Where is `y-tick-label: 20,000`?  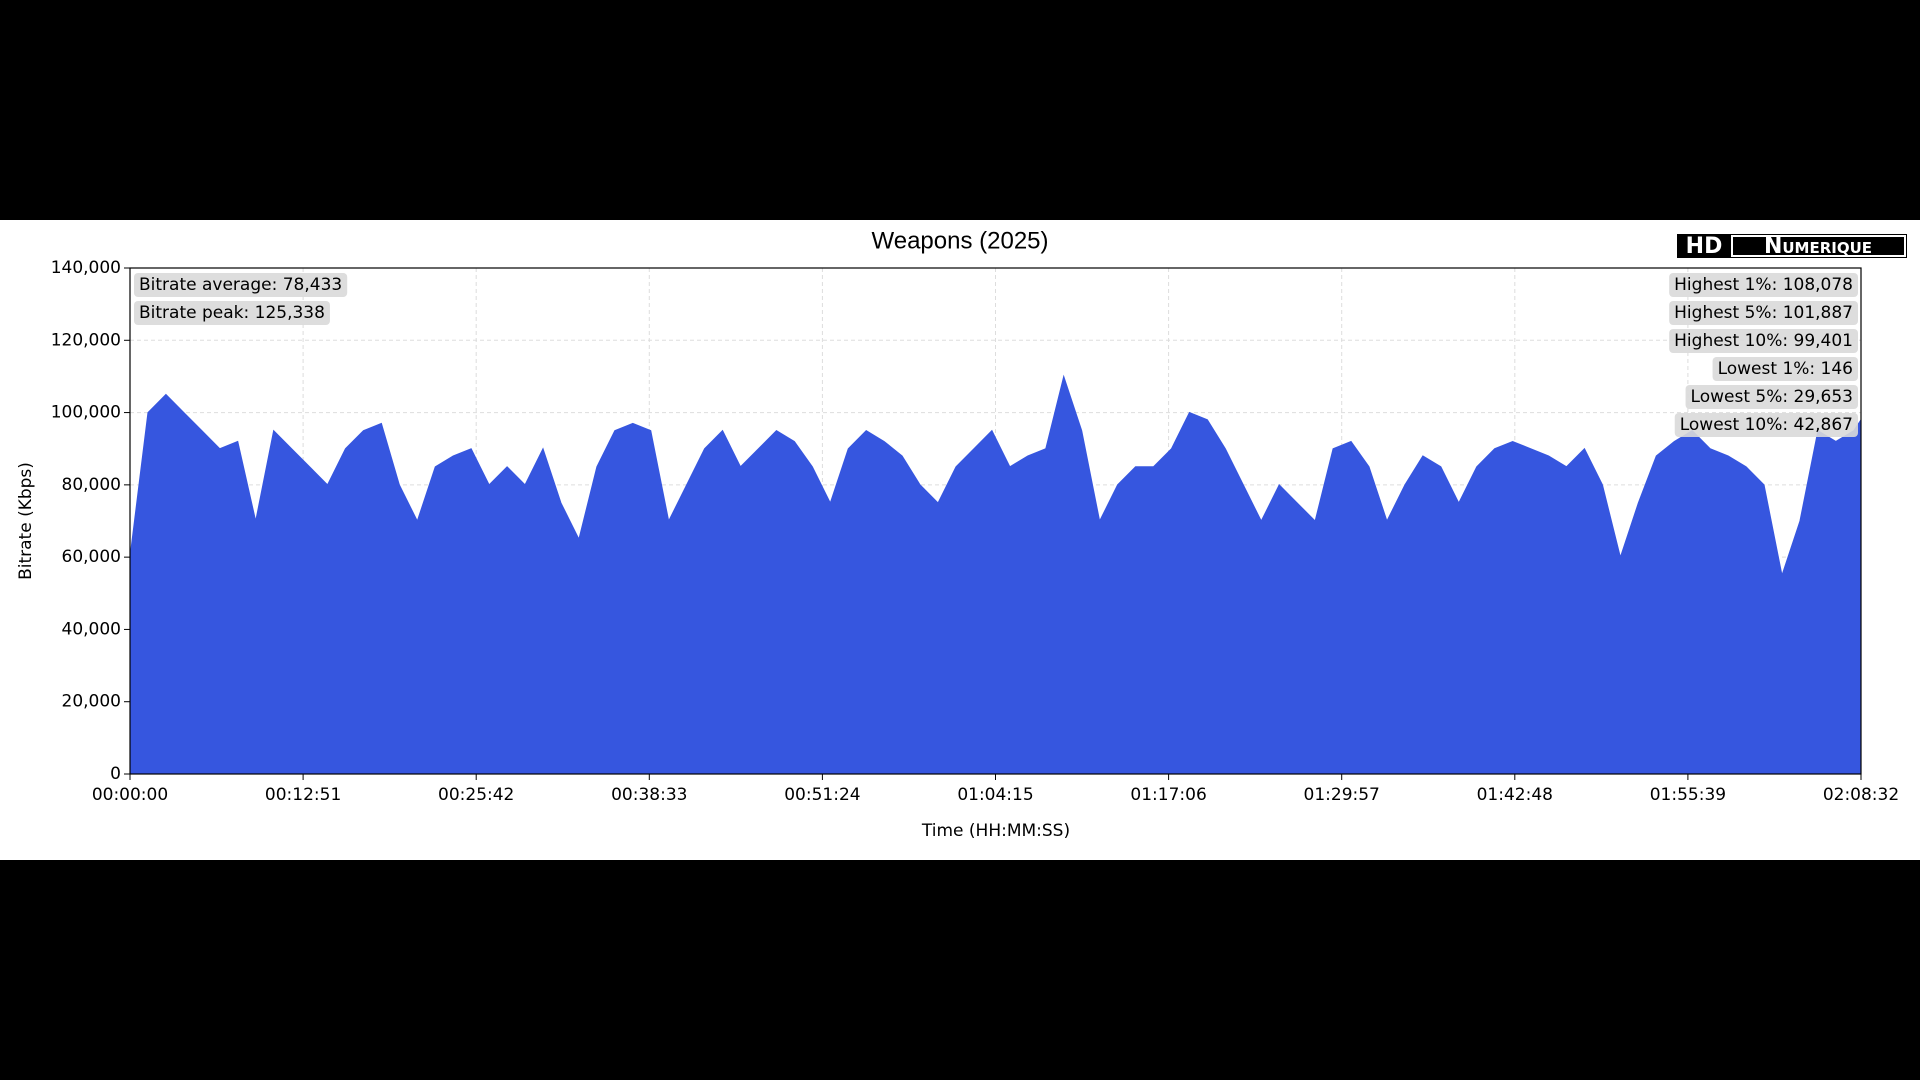
y-tick-label: 20,000 is located at coordinates (91, 702).